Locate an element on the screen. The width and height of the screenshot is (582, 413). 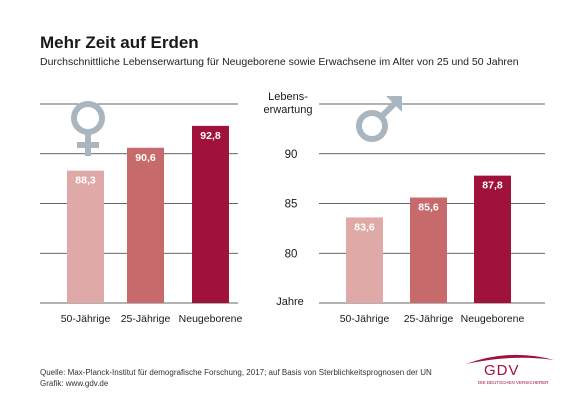
logo-text: GDV is located at coordinates (502, 370).